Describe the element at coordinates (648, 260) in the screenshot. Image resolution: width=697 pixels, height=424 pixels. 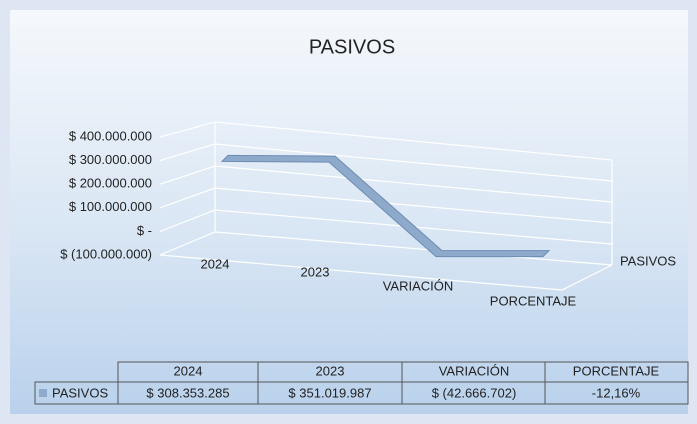
I see `depth-axis-label: PASIVOS` at that location.